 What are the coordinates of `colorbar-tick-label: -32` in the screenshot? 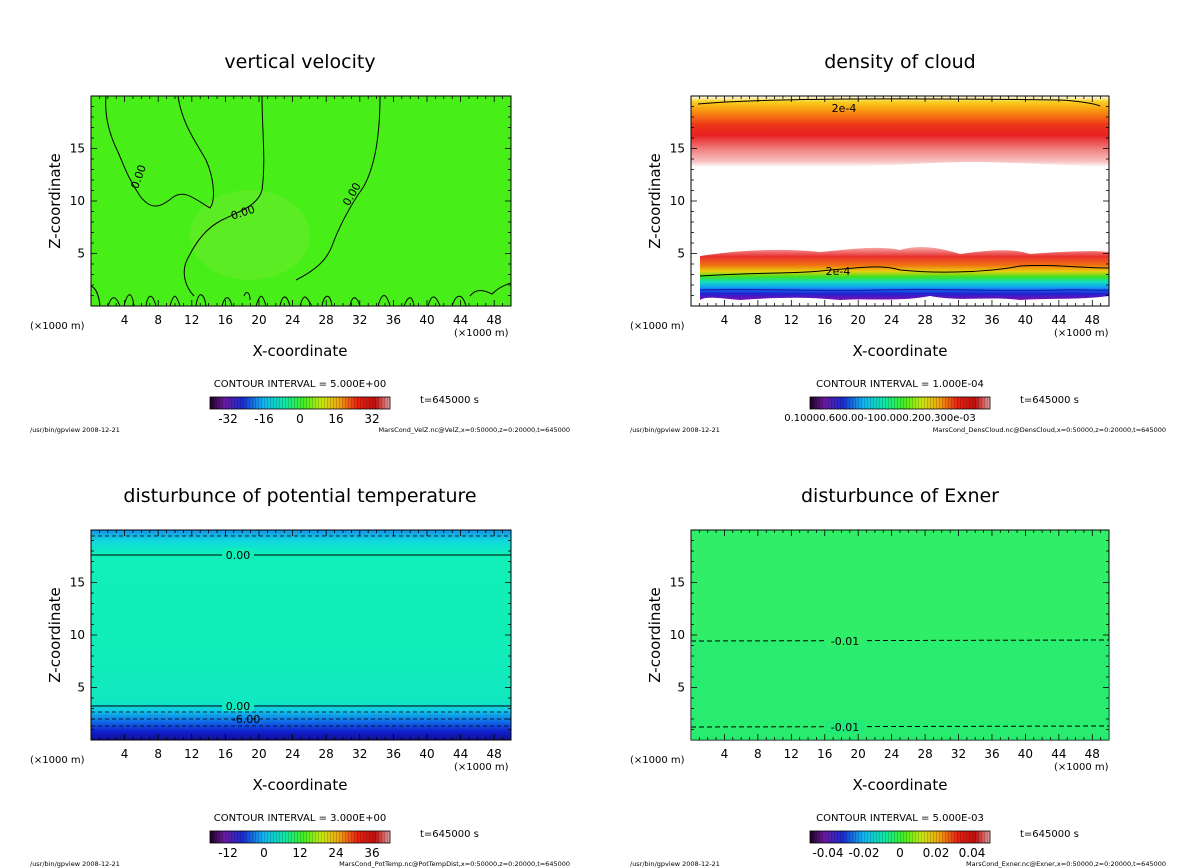 It's located at (228, 419).